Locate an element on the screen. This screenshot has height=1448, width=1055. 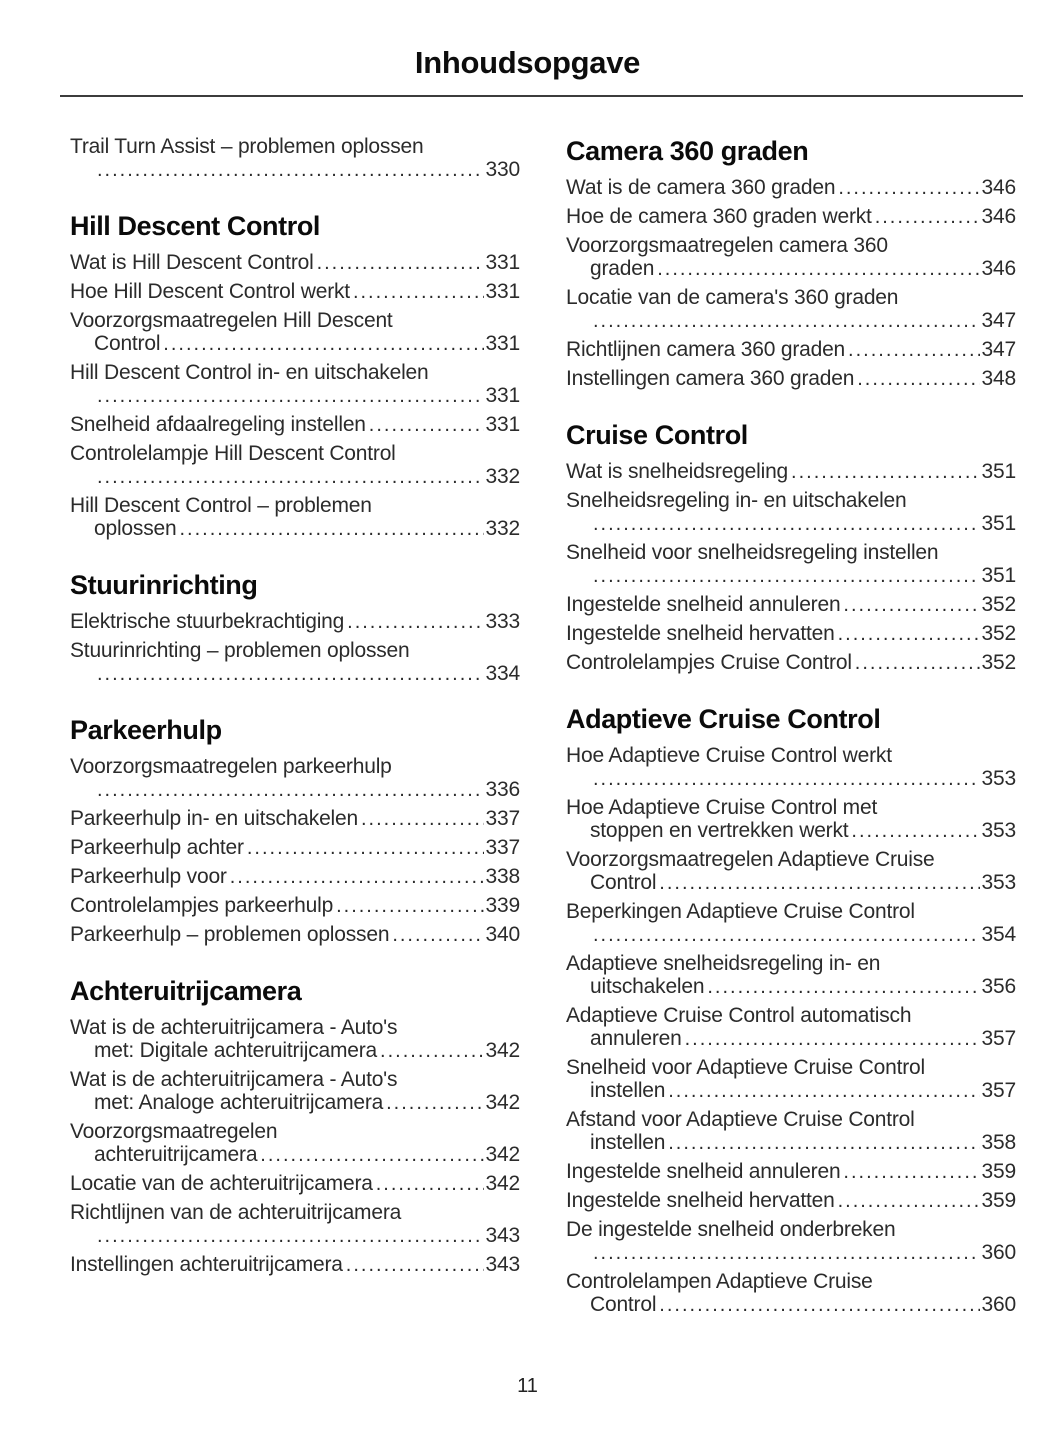
entry-leader-line: 334 is located at coordinates (295, 674).